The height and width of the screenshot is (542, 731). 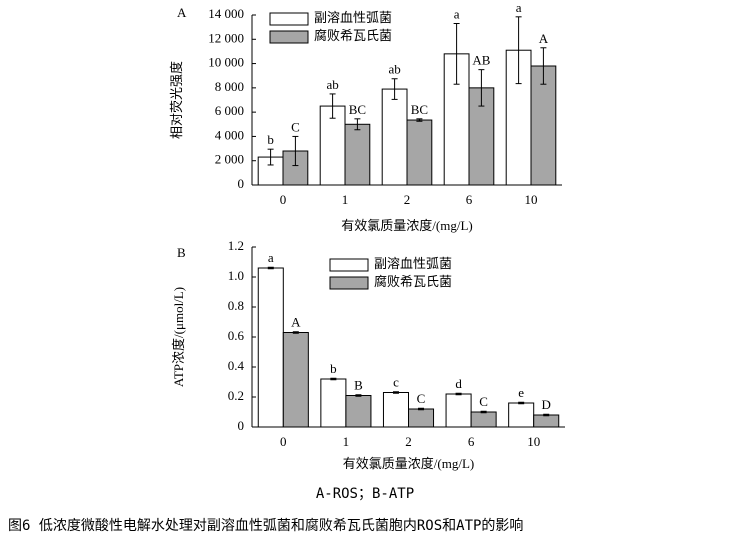 I want to click on significance-label: c, so click(x=396, y=382).